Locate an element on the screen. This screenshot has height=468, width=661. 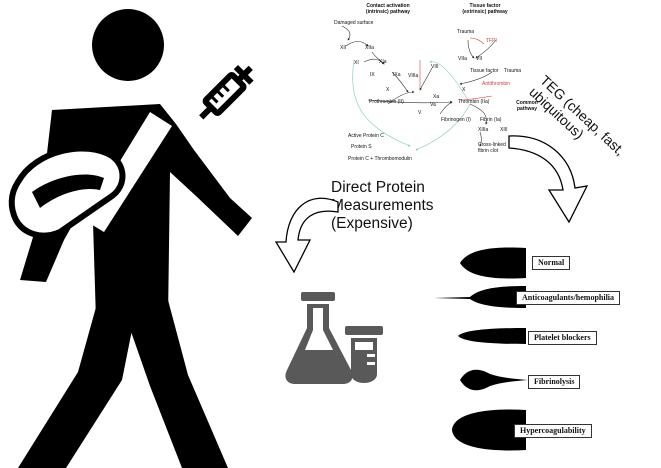
teg-tracing-normal is located at coordinates (487, 263).